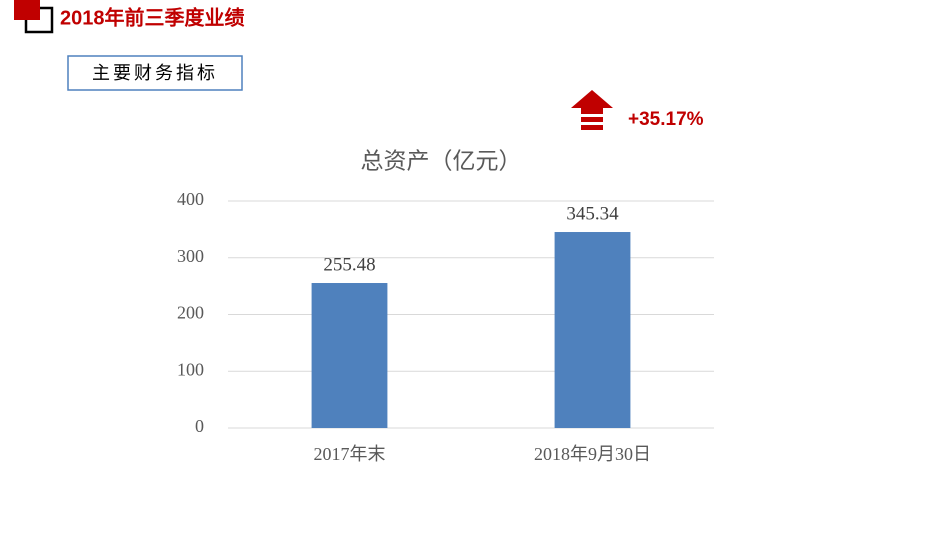 Image resolution: width=952 pixels, height=533 pixels. What do you see at coordinates (199, 426) in the screenshot?
I see `y-tick-label: 0` at bounding box center [199, 426].